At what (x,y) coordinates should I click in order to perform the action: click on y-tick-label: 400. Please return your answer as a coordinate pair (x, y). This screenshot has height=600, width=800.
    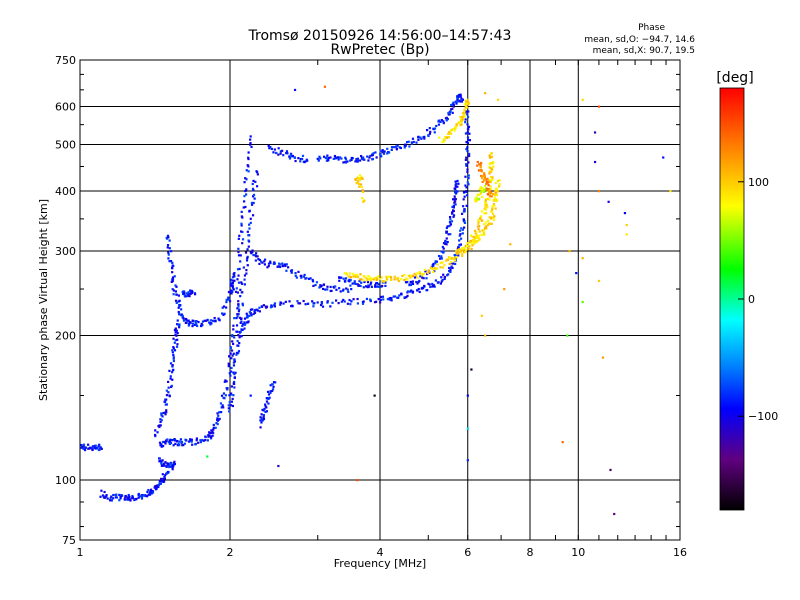
    Looking at the image, I should click on (65, 191).